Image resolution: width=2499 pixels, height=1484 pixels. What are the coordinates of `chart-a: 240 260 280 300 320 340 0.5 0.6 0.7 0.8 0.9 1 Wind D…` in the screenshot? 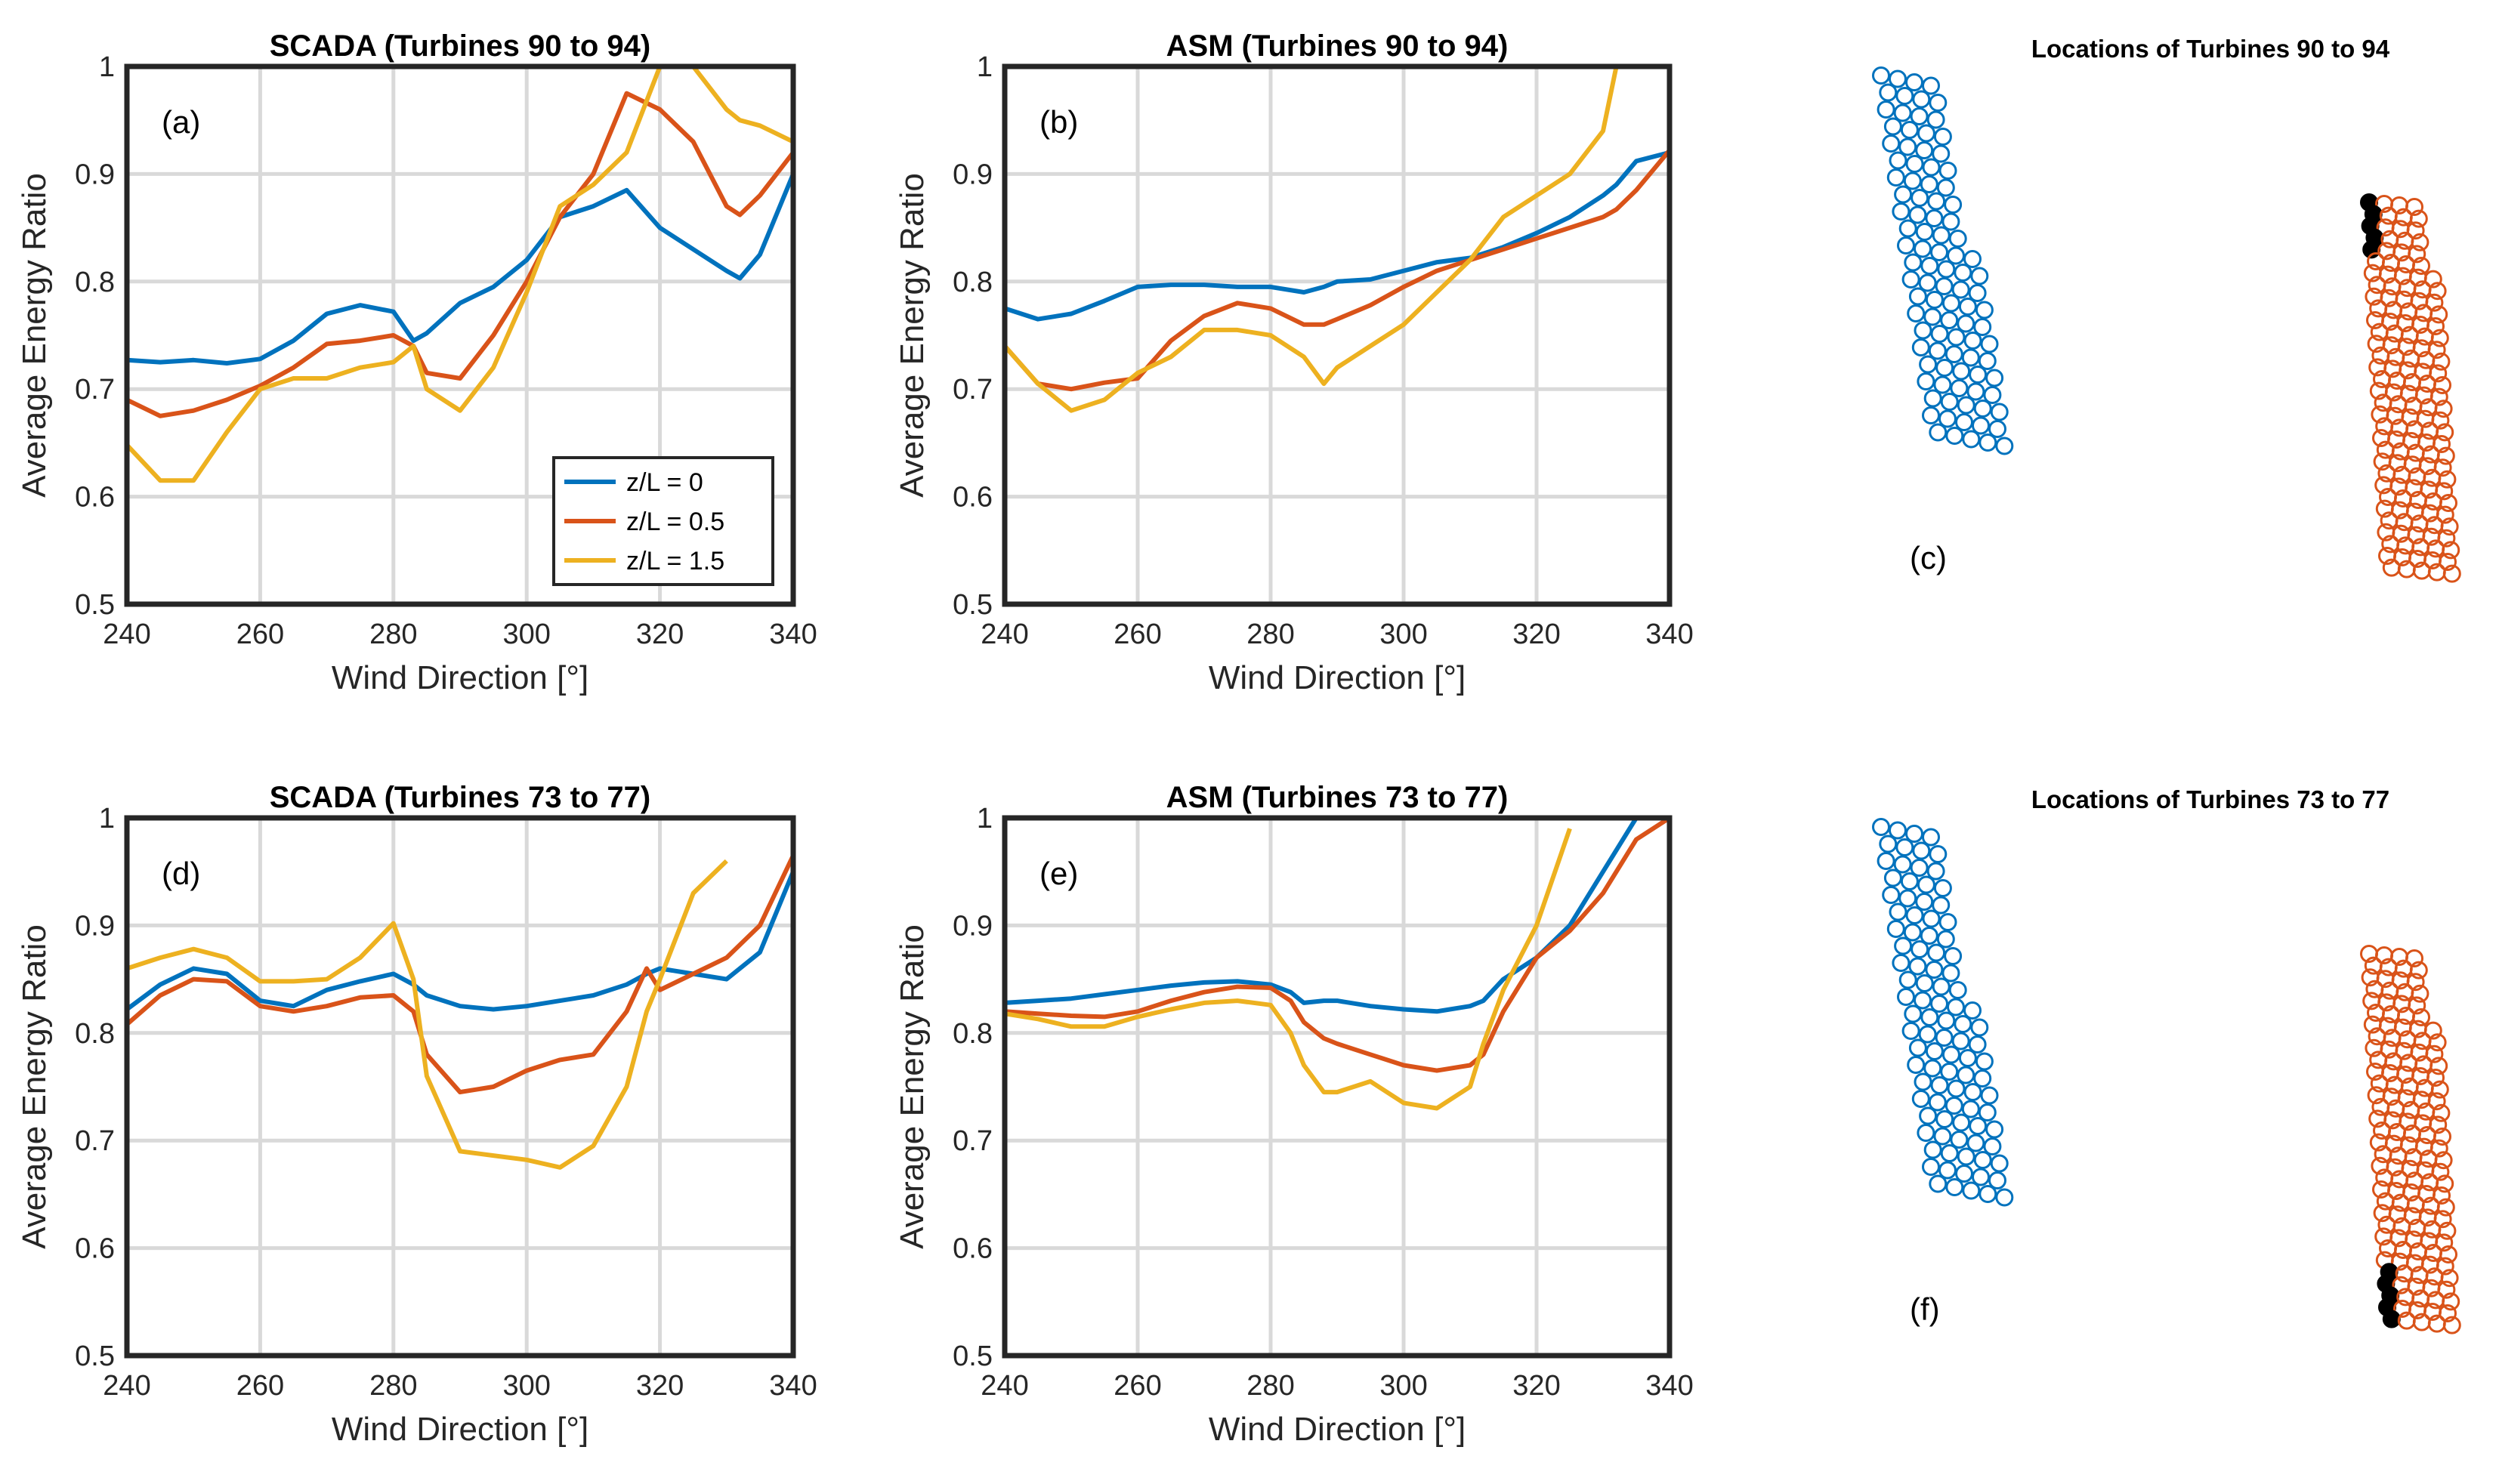 It's located at (416, 362).